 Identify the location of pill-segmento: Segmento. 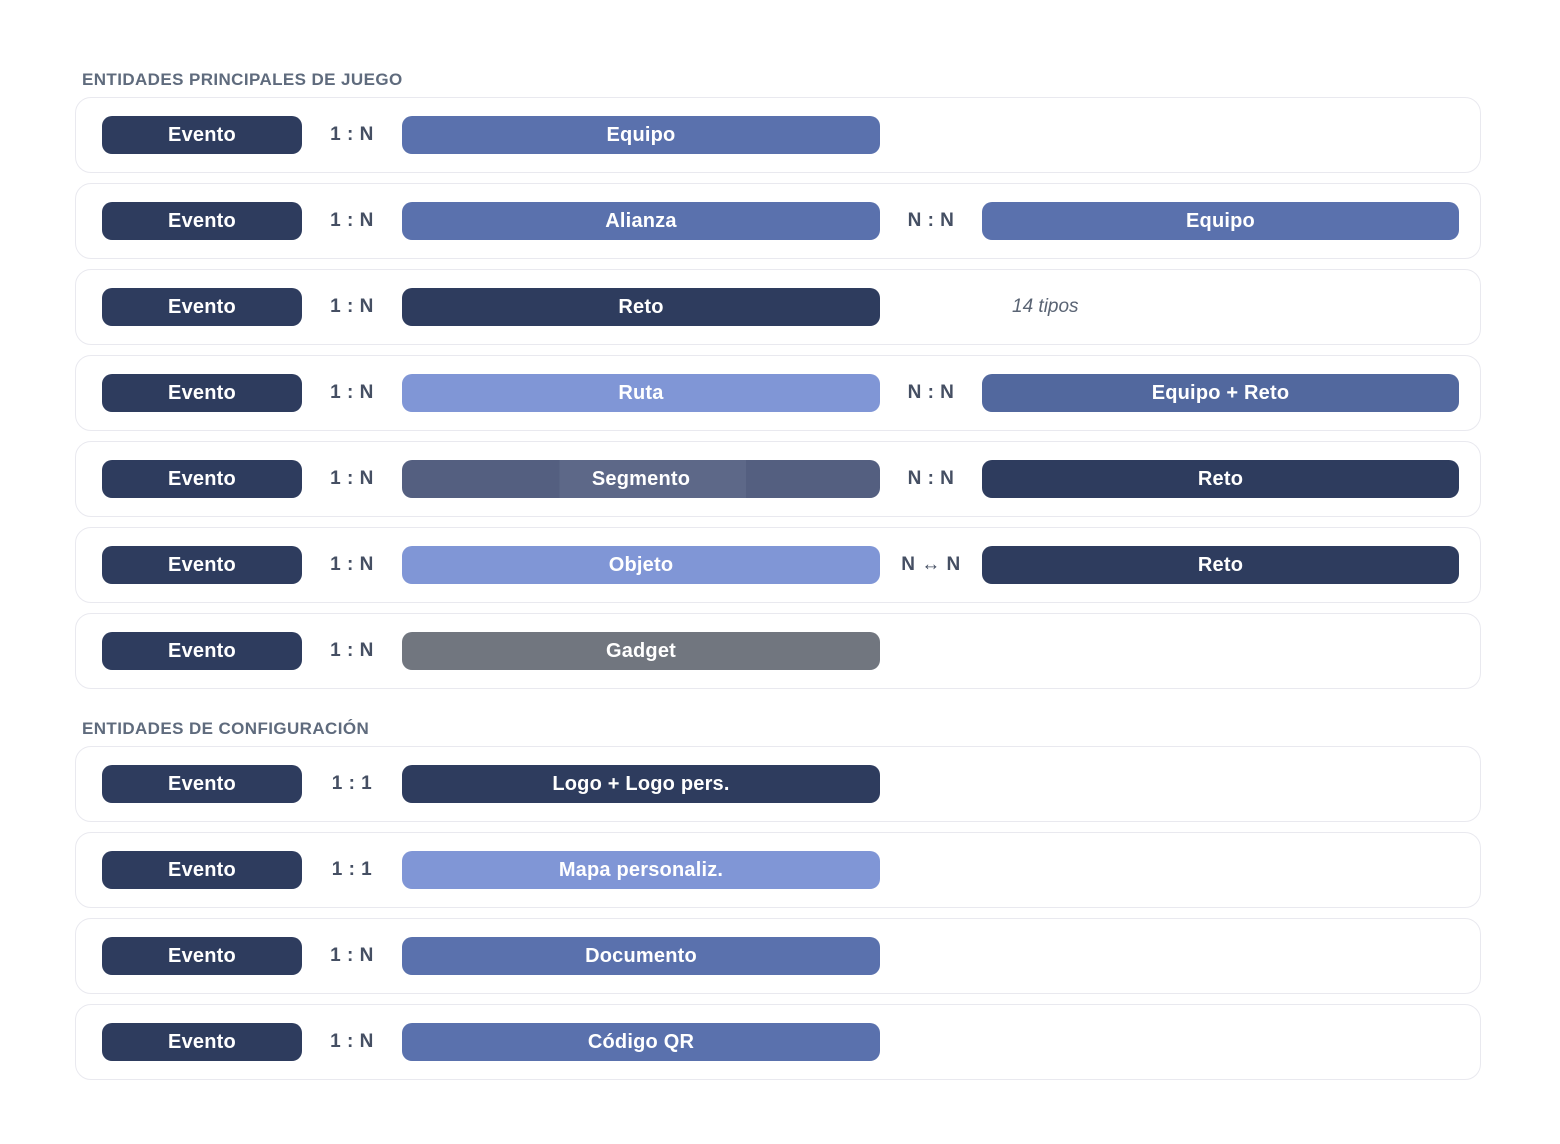
(641, 479).